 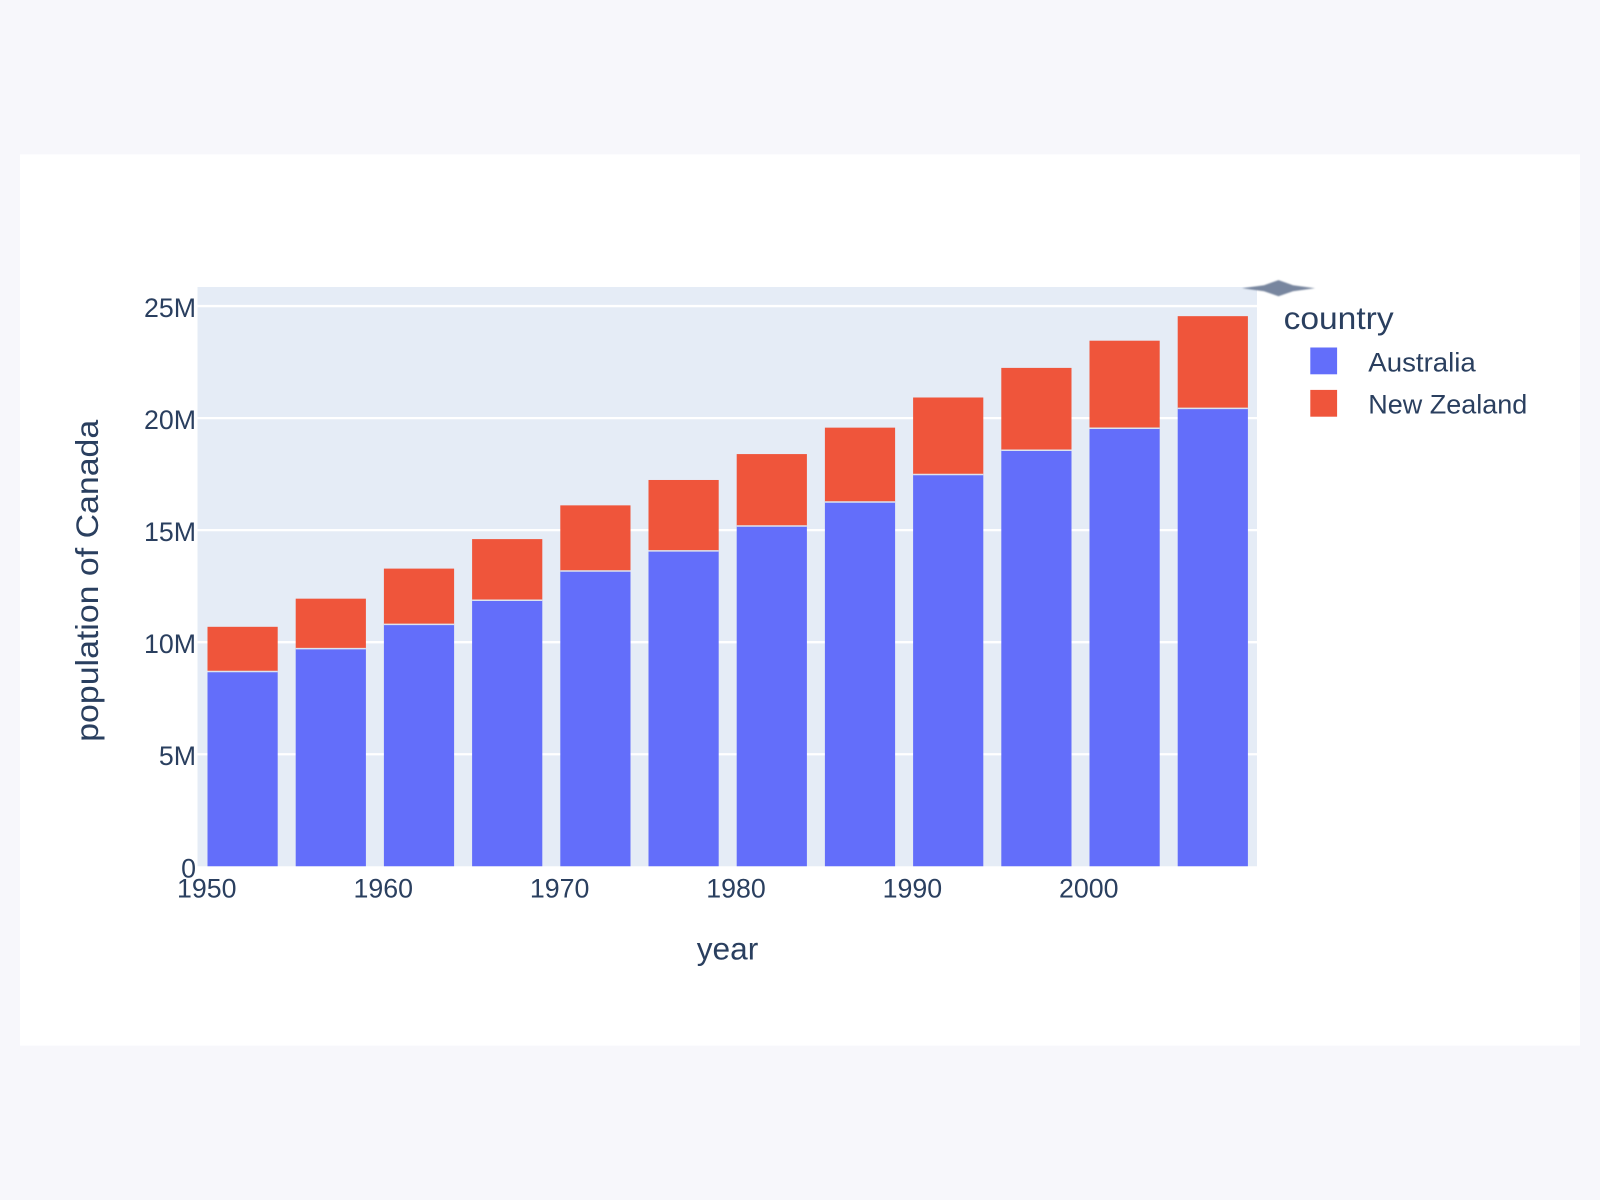 What do you see at coordinates (913, 889) in the screenshot?
I see `svg-text: 1990` at bounding box center [913, 889].